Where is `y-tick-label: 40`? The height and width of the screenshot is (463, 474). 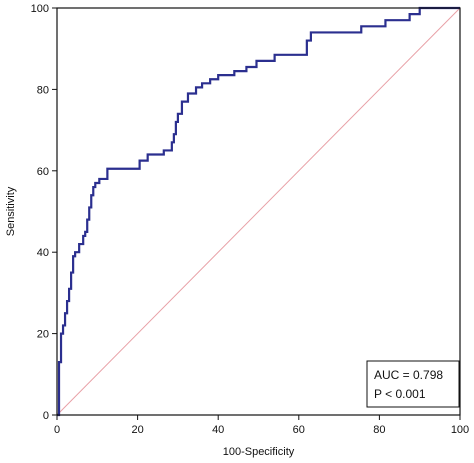 y-tick-label: 40 is located at coordinates (43, 253).